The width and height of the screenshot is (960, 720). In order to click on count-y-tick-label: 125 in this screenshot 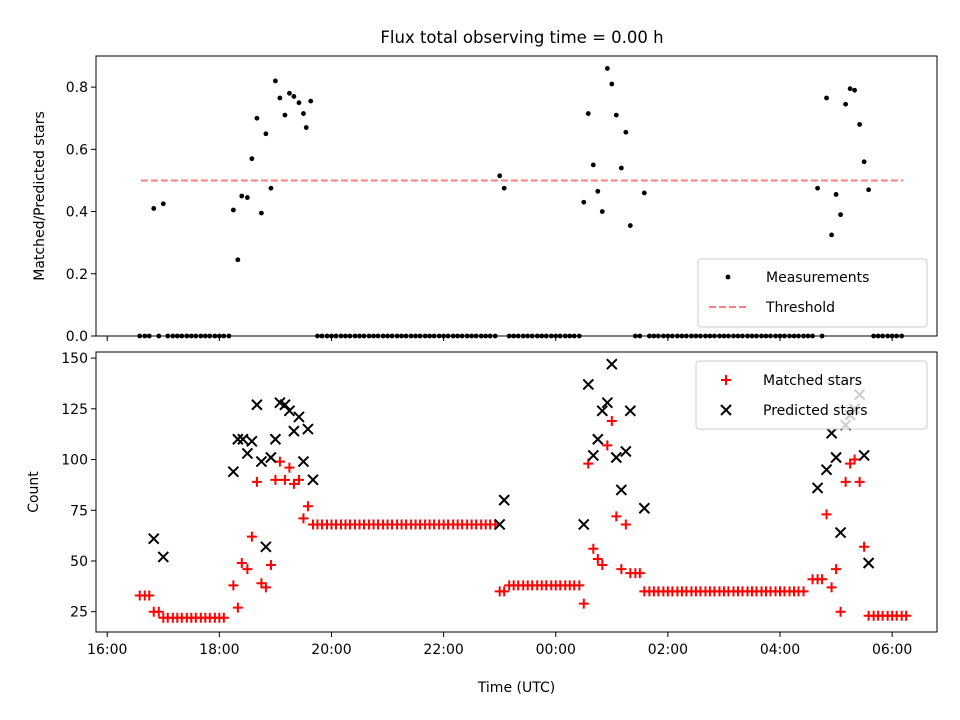, I will do `click(74, 410)`.